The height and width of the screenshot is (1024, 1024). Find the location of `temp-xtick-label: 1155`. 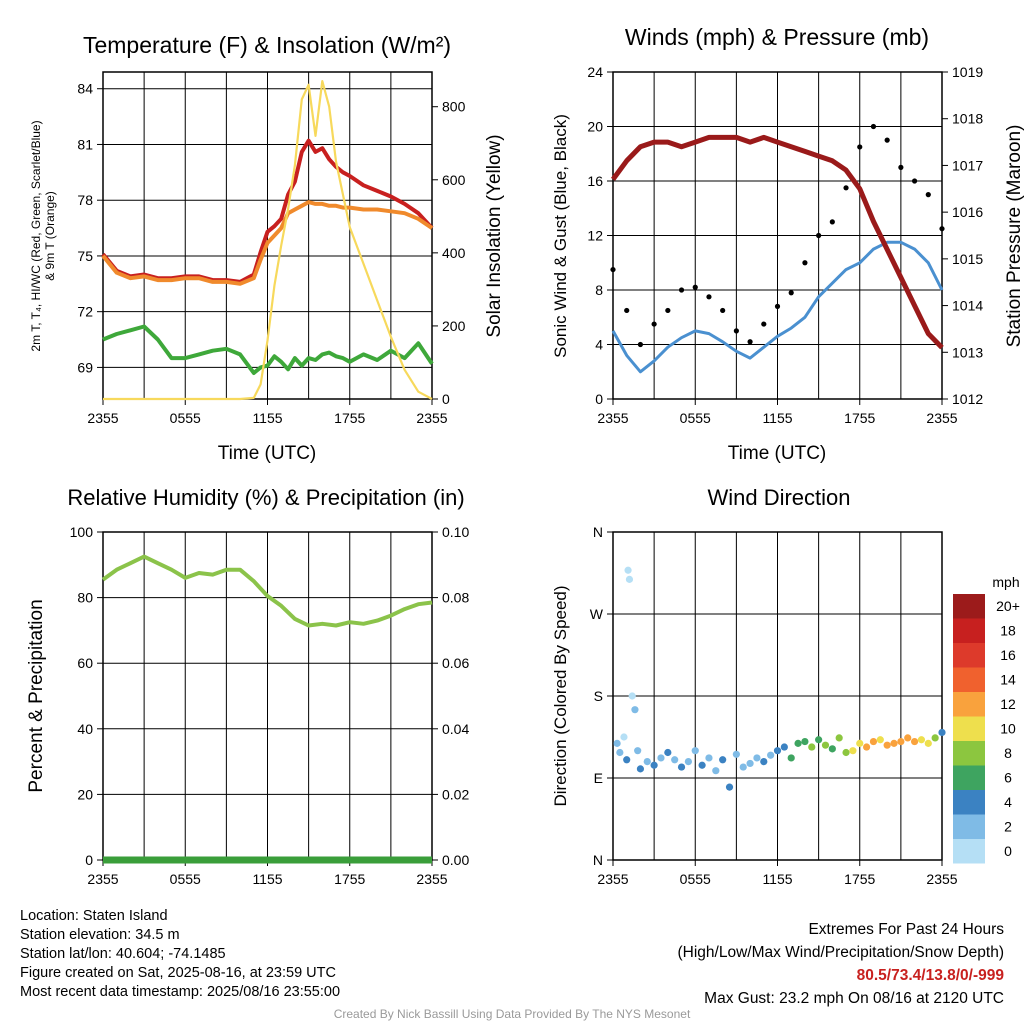

temp-xtick-label: 1155 is located at coordinates (267, 418).